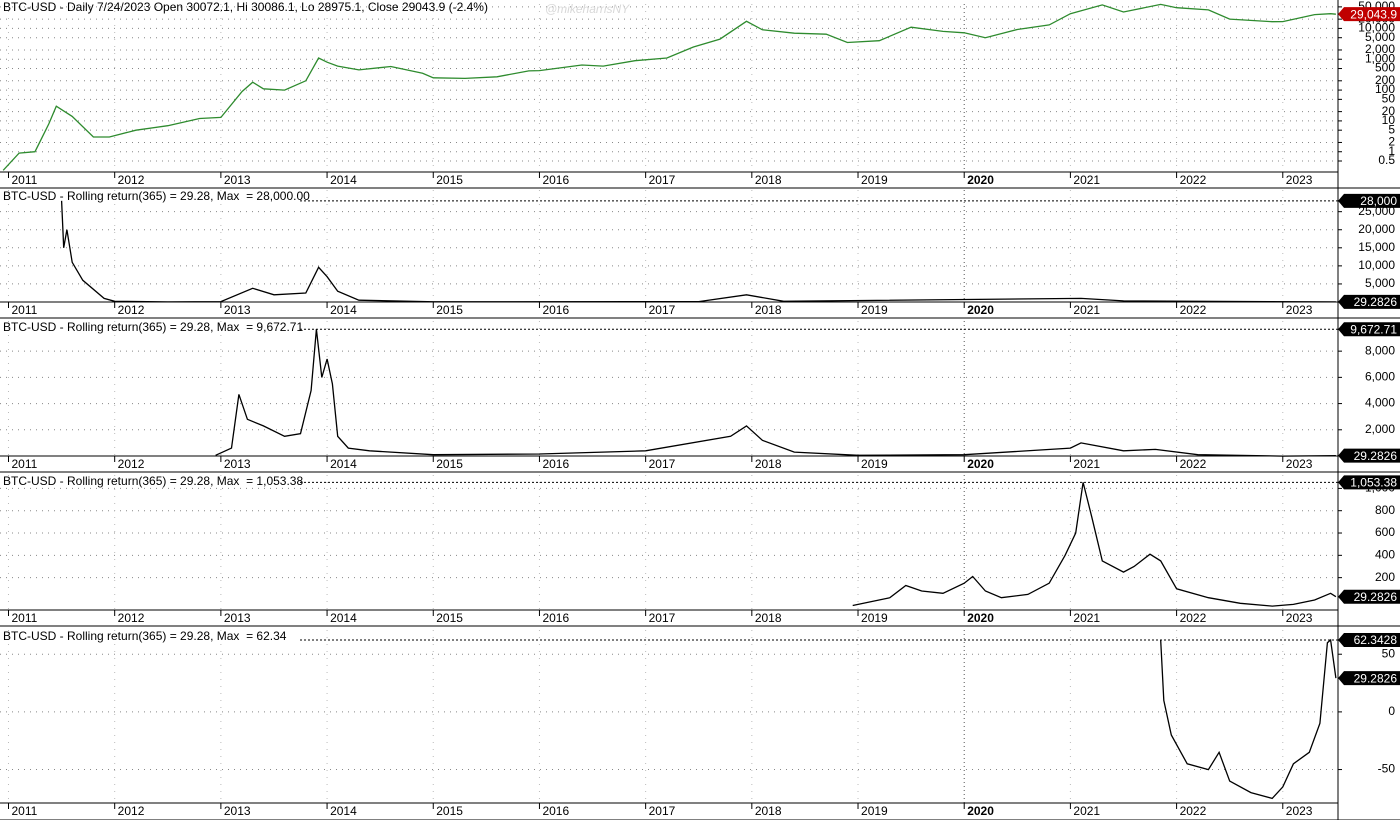 The height and width of the screenshot is (820, 1400). What do you see at coordinates (1380, 377) in the screenshot?
I see `y-tick-label: 6,000` at bounding box center [1380, 377].